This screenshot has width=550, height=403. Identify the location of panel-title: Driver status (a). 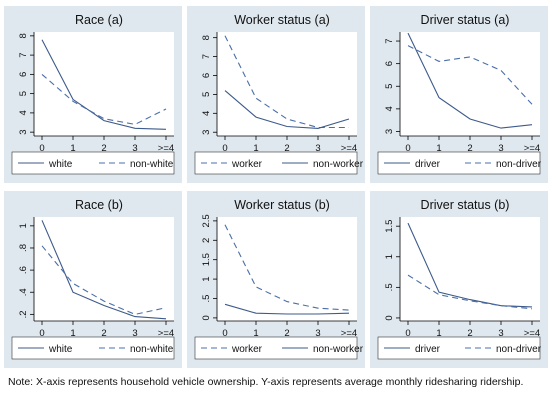
(465, 20).